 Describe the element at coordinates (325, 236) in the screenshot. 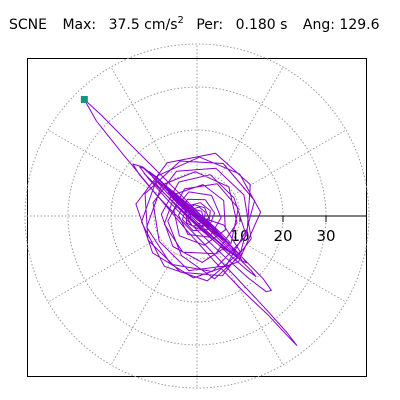

I see `radial-tick-label-30: 30` at that location.